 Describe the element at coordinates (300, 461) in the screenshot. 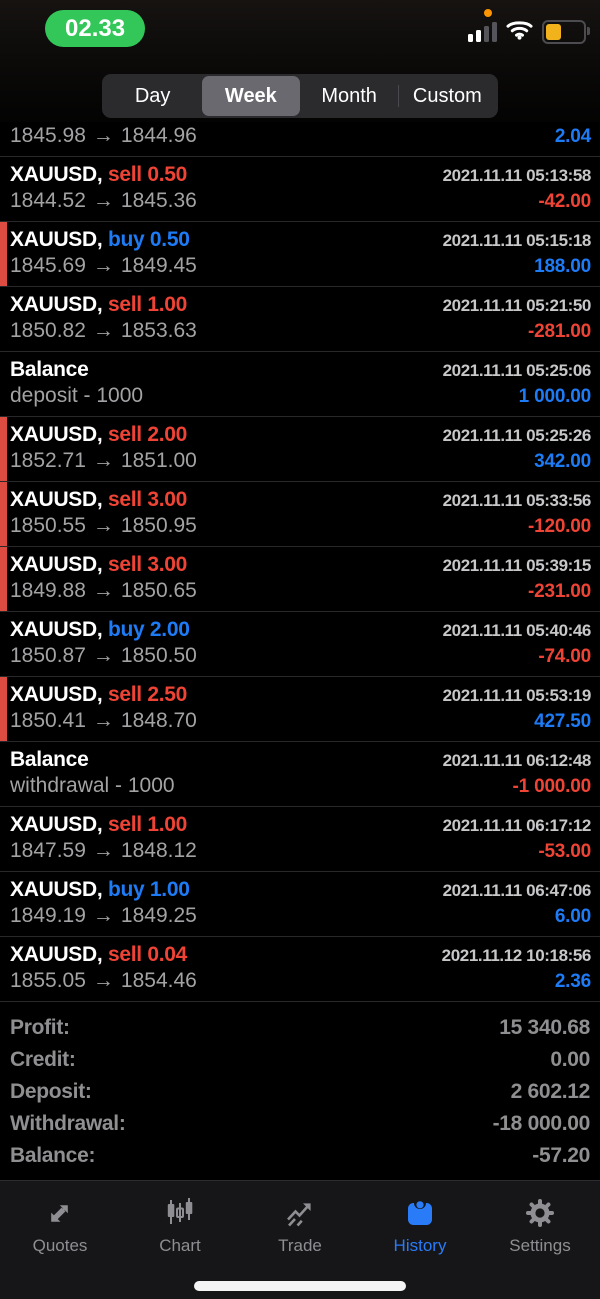

I see `row-detail-line: 1852.71 → 1851.00 342.00` at that location.